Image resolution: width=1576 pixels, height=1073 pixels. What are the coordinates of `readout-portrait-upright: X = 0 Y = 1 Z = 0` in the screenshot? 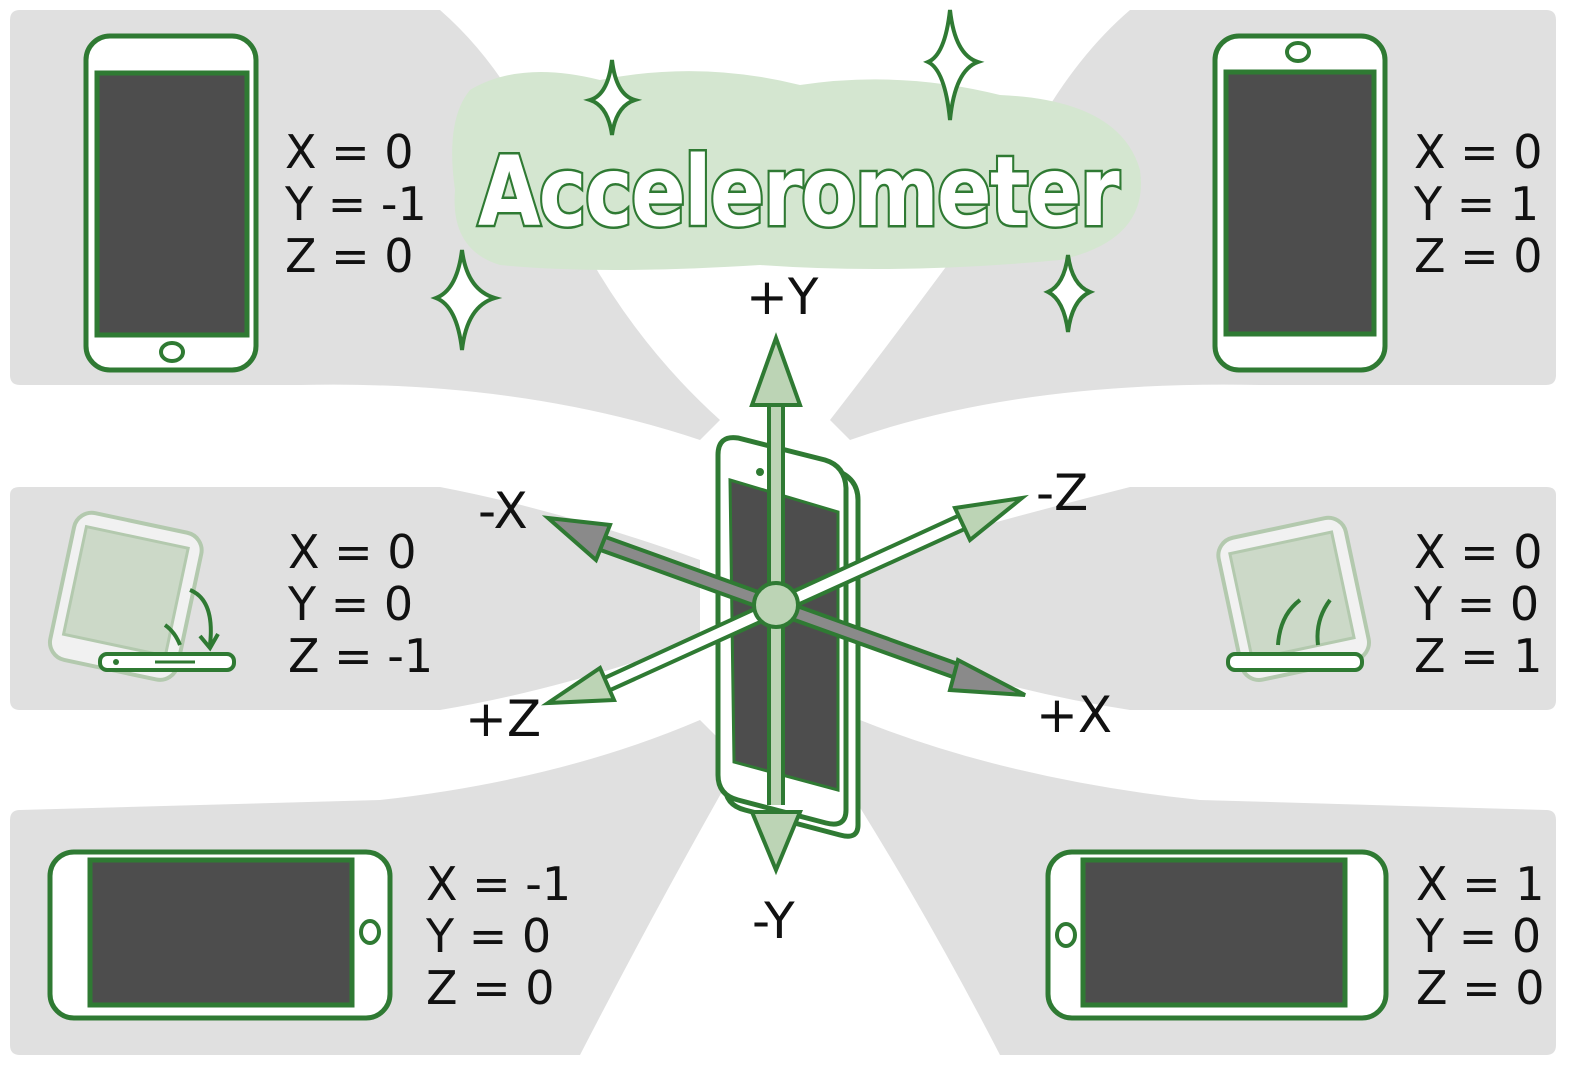 It's located at (1478, 204).